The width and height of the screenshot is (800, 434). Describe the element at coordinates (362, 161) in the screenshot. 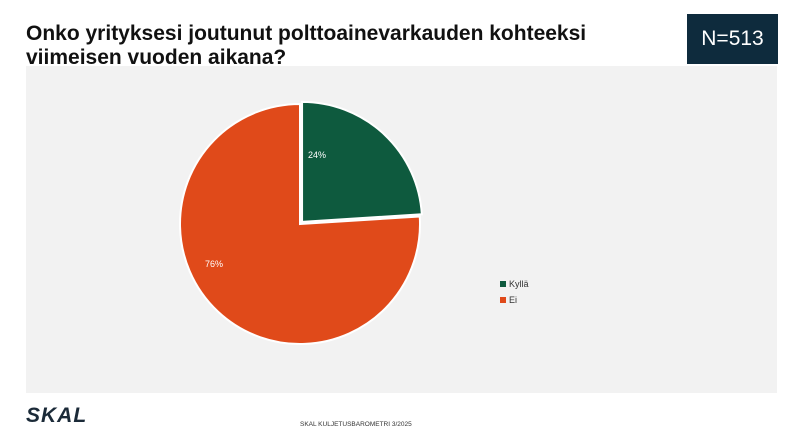

I see `pie-slice-kylla` at that location.